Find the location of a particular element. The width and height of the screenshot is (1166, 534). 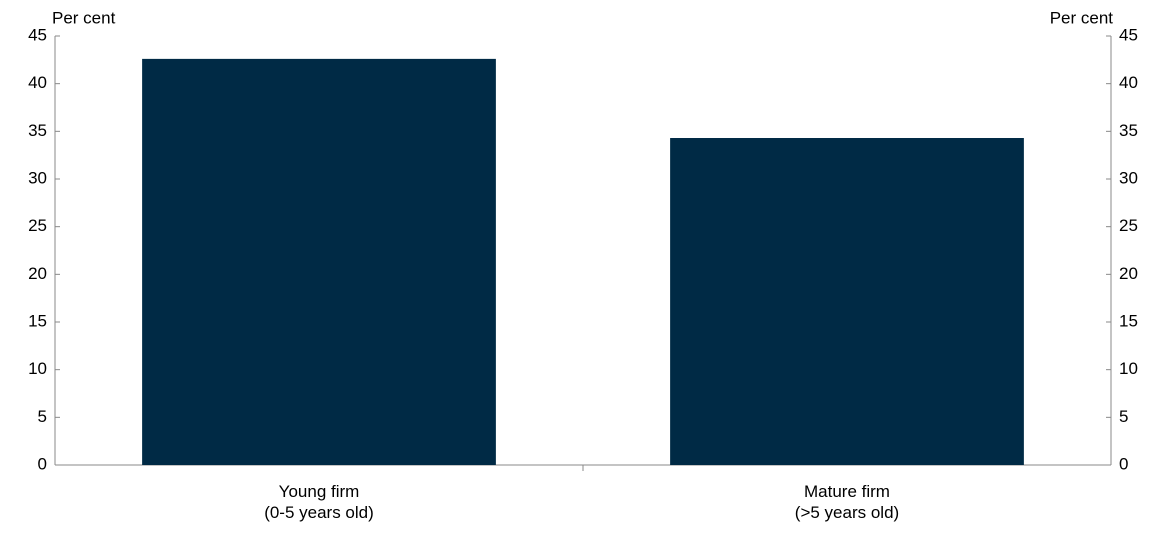

y2-tick-label: 40 is located at coordinates (1128, 82).